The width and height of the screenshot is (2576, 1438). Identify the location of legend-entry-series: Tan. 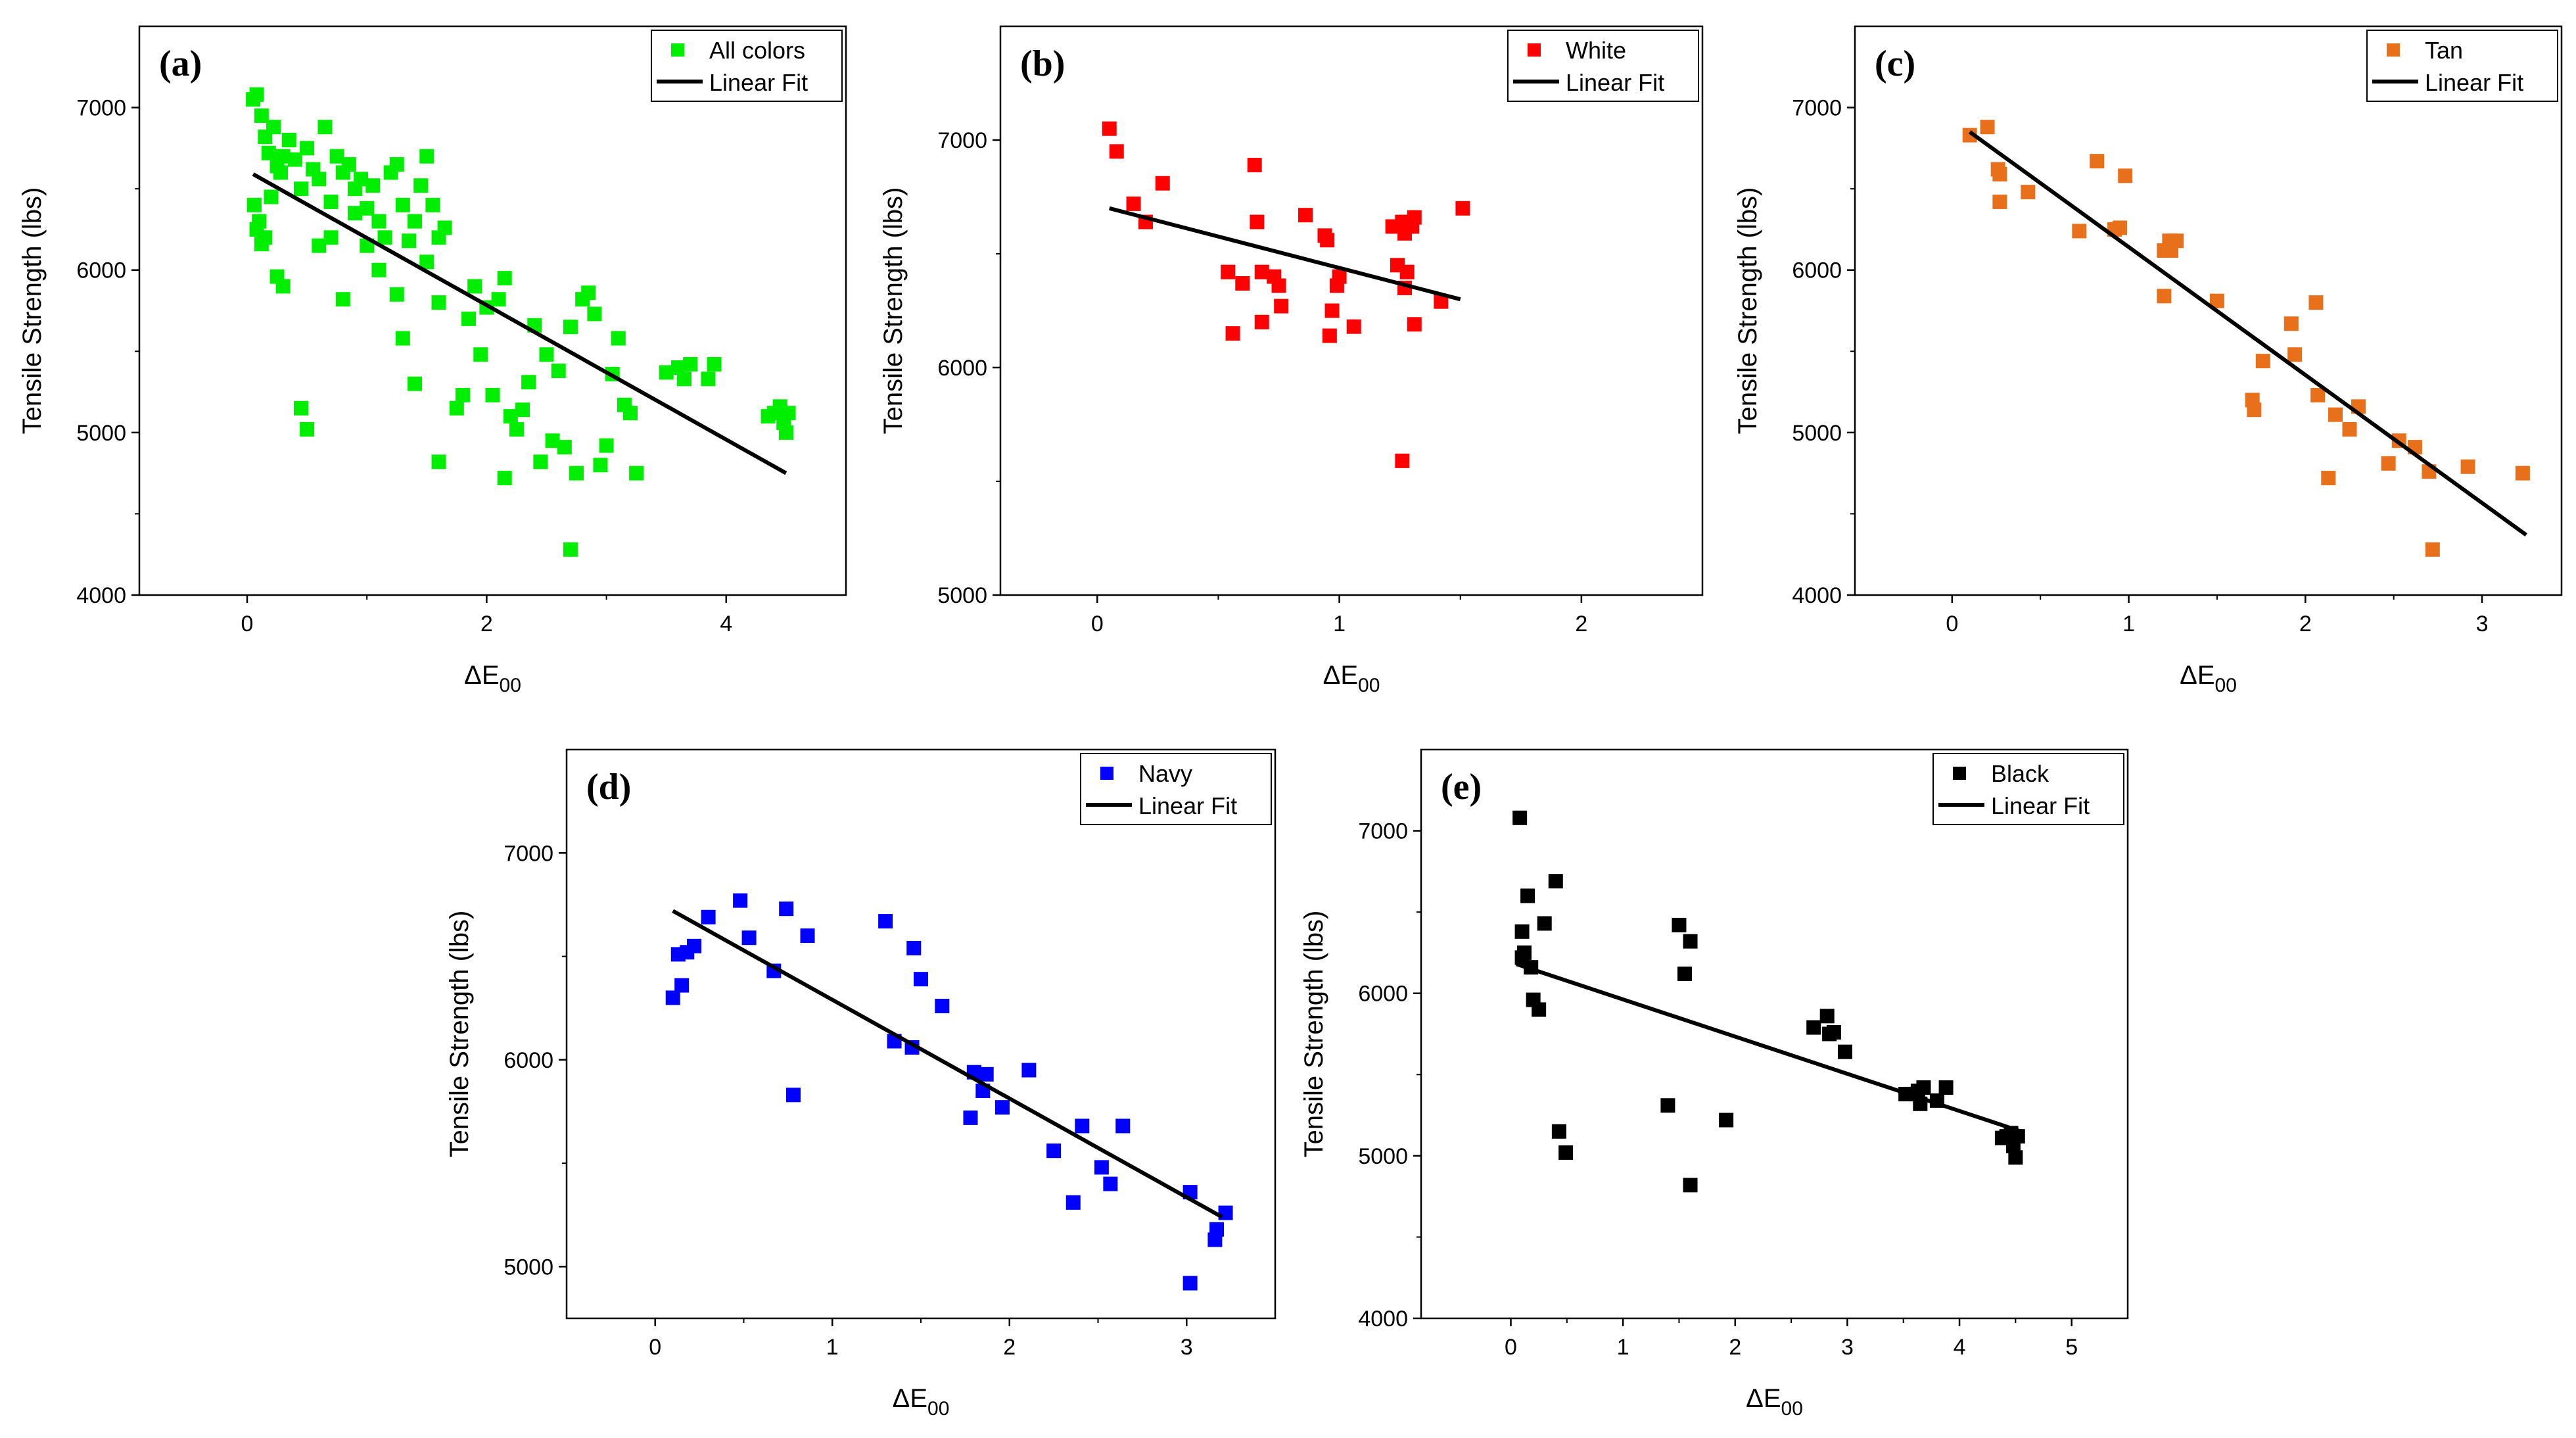
(2444, 50).